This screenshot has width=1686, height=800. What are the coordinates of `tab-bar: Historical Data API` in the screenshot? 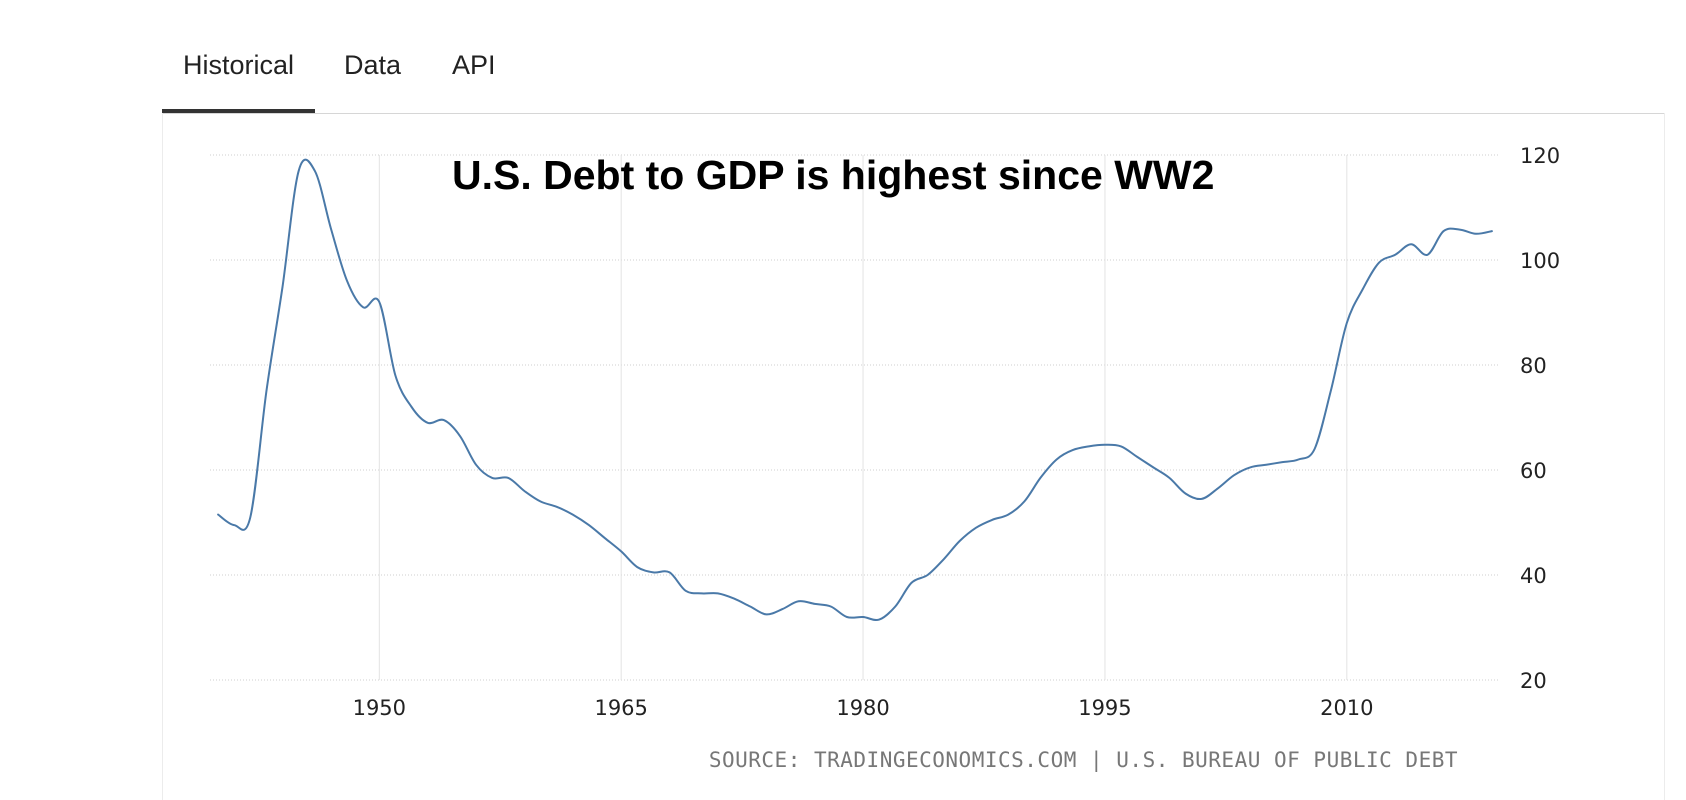 It's located at (913, 57).